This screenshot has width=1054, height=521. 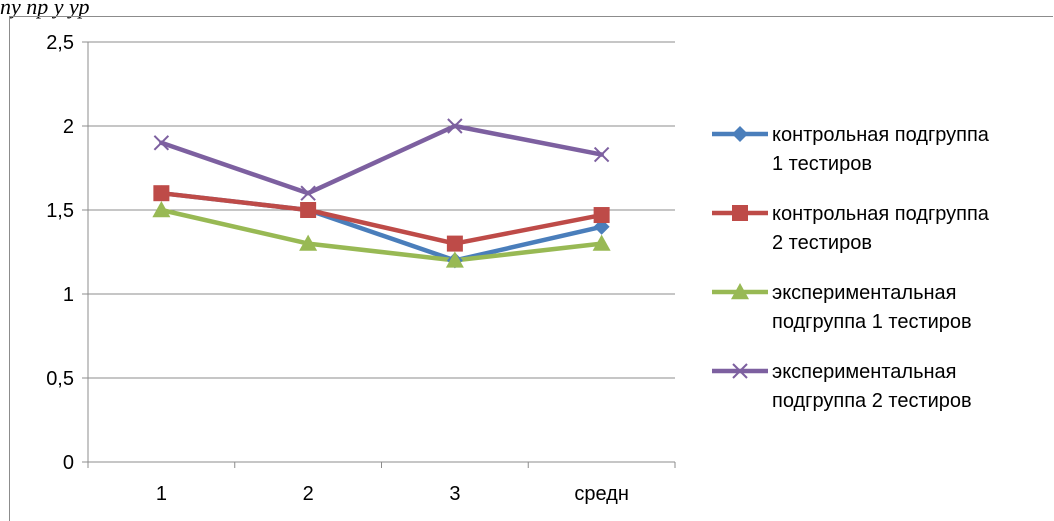 What do you see at coordinates (392, 494) in the screenshot?
I see `x-axis-tick-labels: 1 2 3 средн` at bounding box center [392, 494].